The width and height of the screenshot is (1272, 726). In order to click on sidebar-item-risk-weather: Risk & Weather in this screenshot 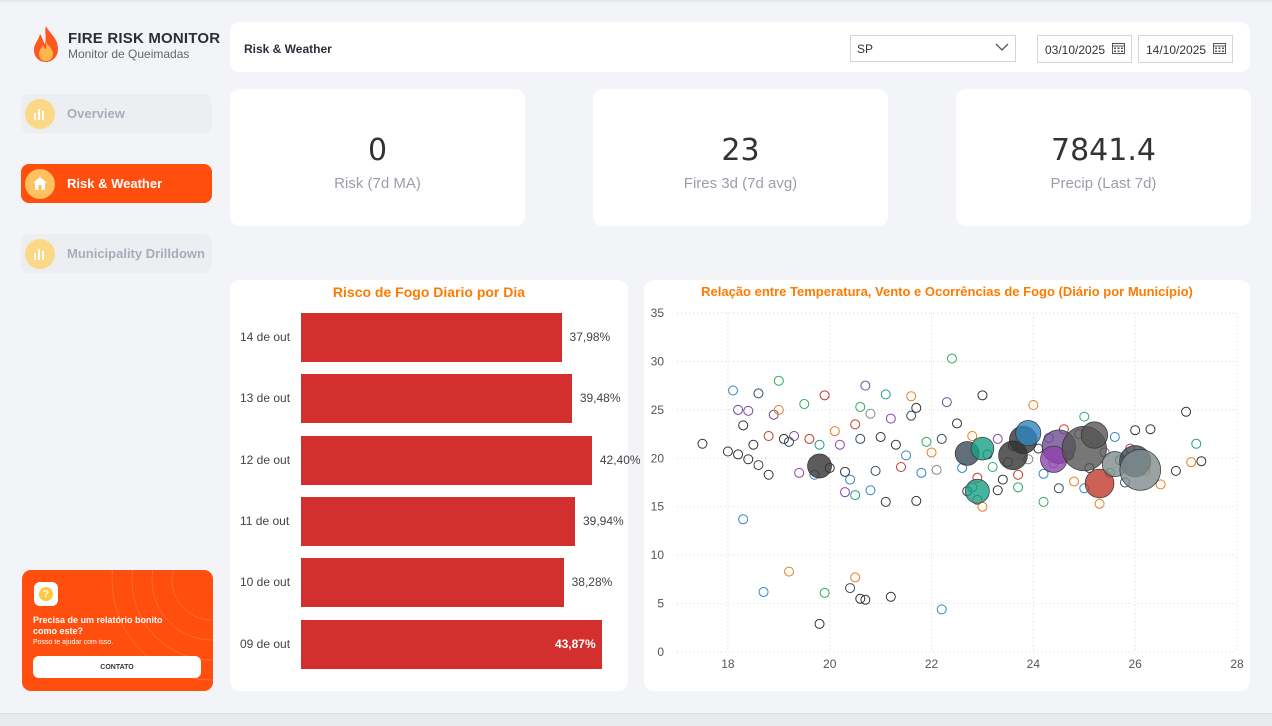, I will do `click(116, 183)`.